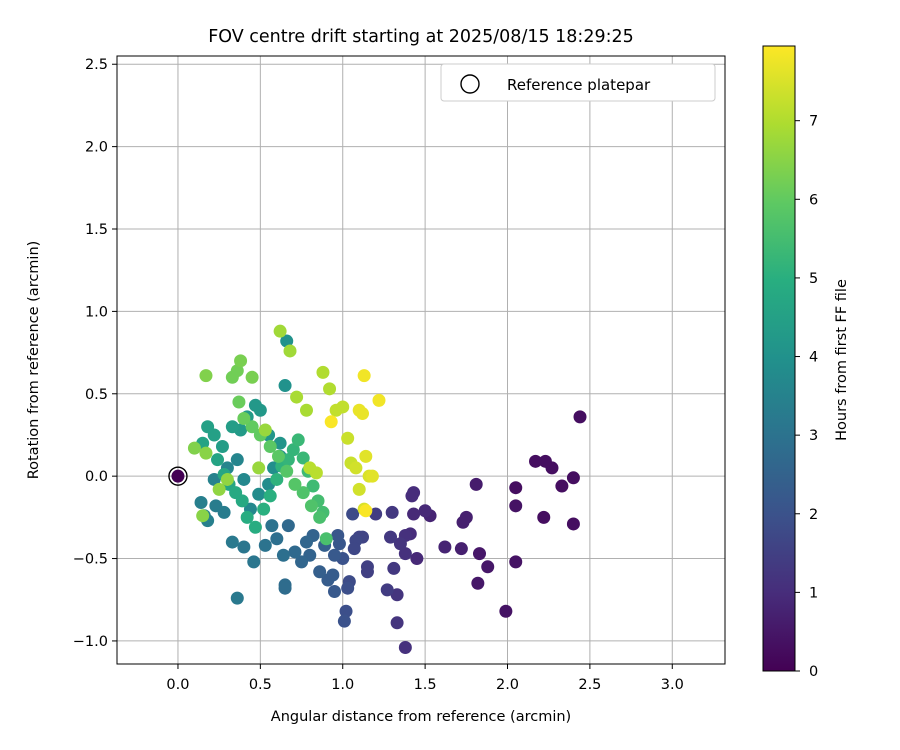 The width and height of the screenshot is (900, 750). I want to click on legend: Reference platepar, so click(578, 82).